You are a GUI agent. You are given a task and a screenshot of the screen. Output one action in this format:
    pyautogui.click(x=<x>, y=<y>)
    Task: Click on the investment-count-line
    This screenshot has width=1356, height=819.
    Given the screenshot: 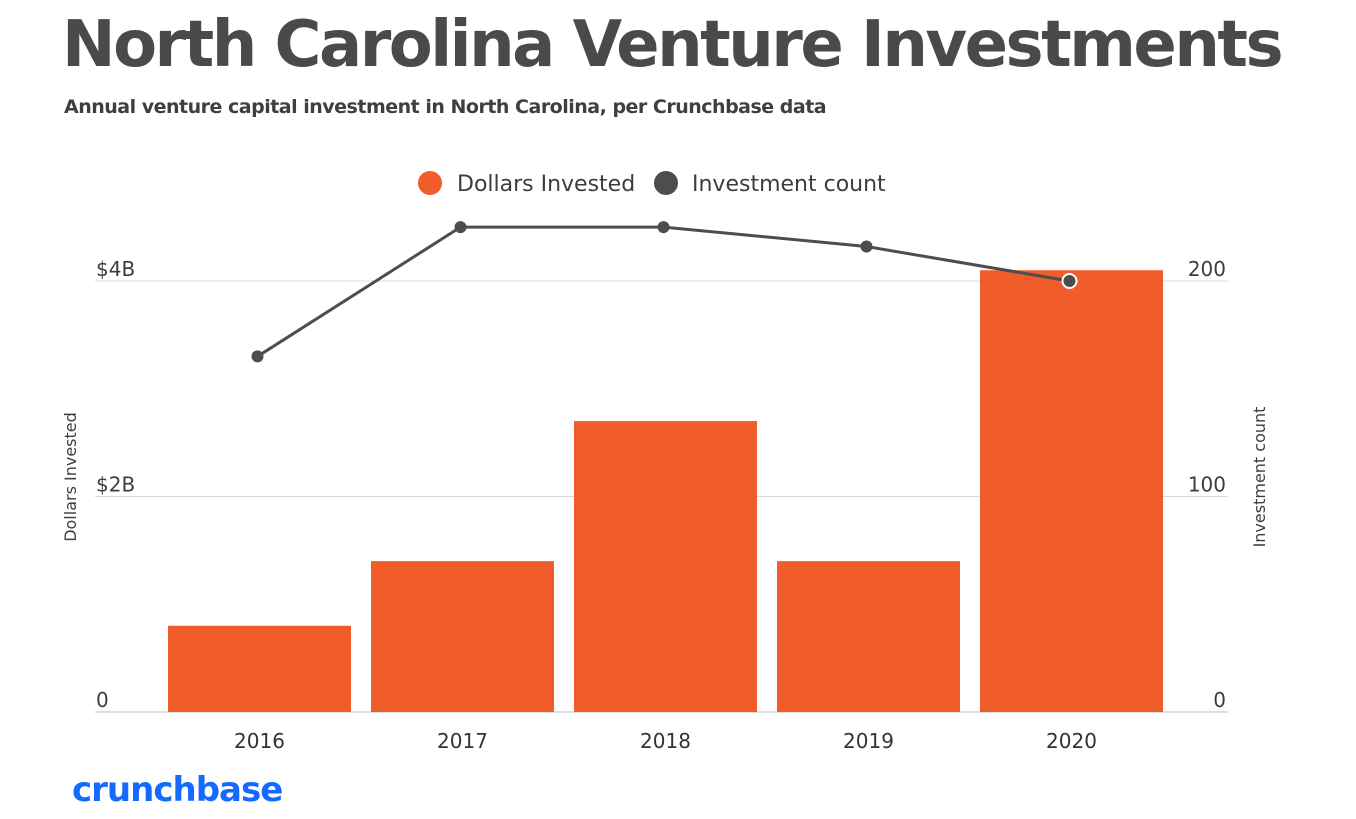 What is the action you would take?
    pyautogui.click(x=663, y=291)
    